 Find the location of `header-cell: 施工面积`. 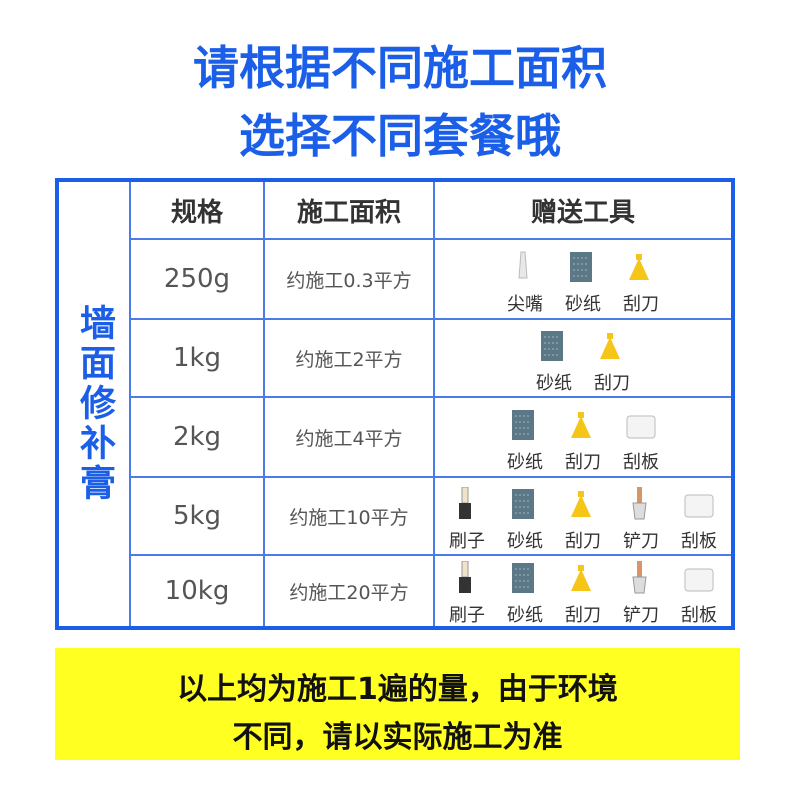

header-cell: 施工面积 is located at coordinates (350, 211).